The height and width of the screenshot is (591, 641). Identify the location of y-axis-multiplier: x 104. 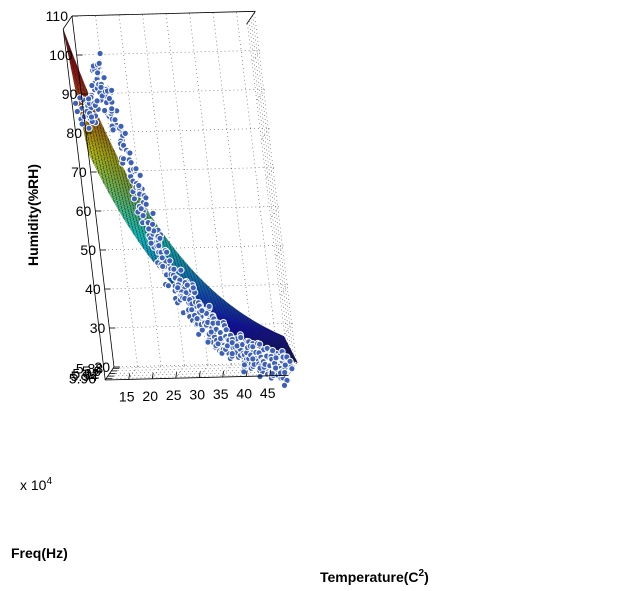
(36, 484).